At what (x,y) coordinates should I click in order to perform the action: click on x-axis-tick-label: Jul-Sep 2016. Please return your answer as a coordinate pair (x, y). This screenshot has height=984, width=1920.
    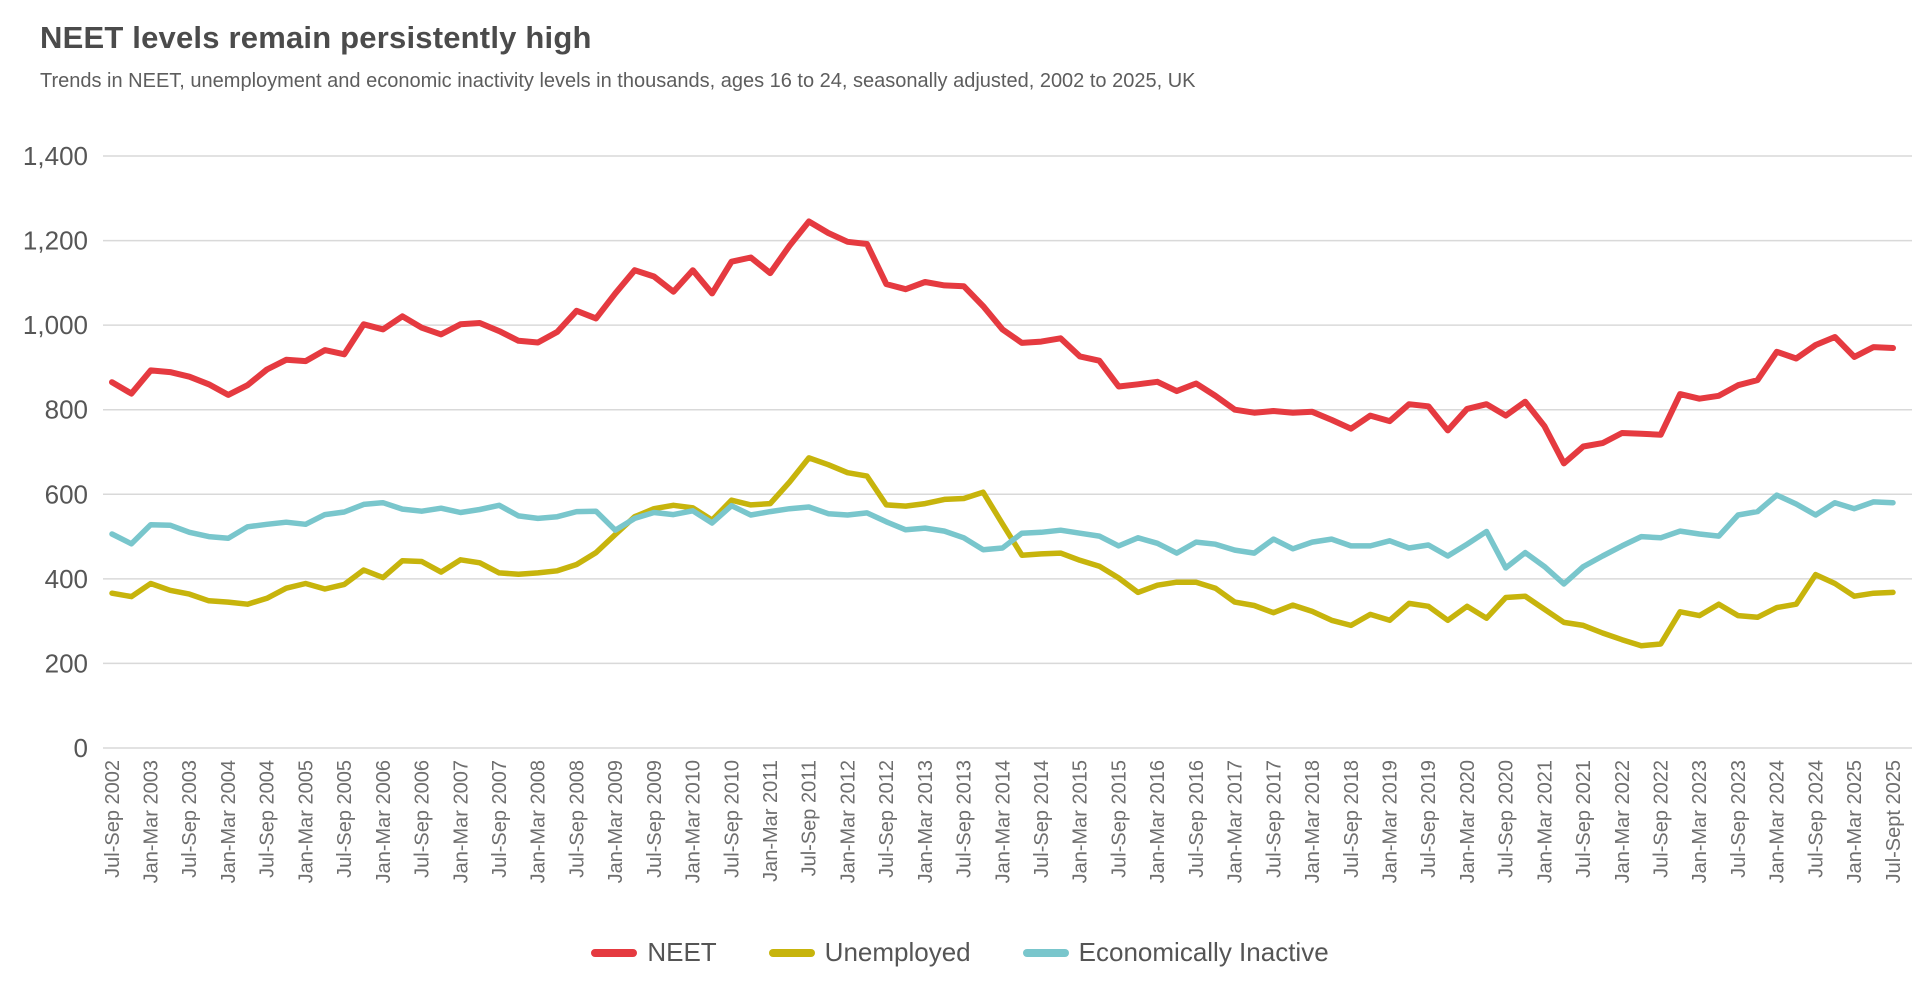
    Looking at the image, I should click on (1197, 819).